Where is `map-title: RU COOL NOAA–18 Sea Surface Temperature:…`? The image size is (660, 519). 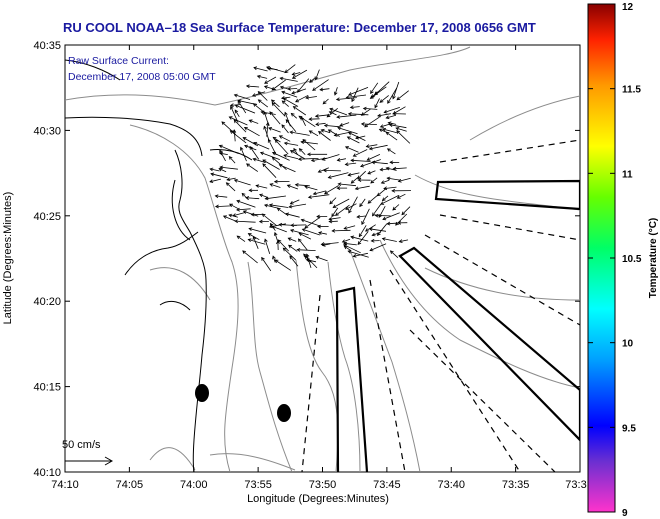 map-title: RU COOL NOAA–18 Sea Surface Temperature:… is located at coordinates (299, 27).